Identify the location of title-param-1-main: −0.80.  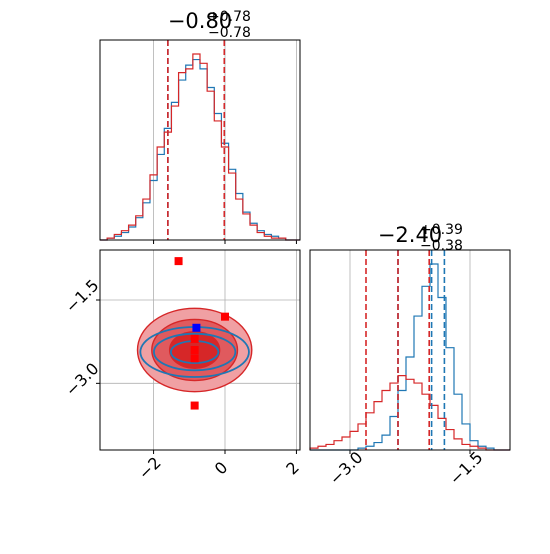
(200, 21).